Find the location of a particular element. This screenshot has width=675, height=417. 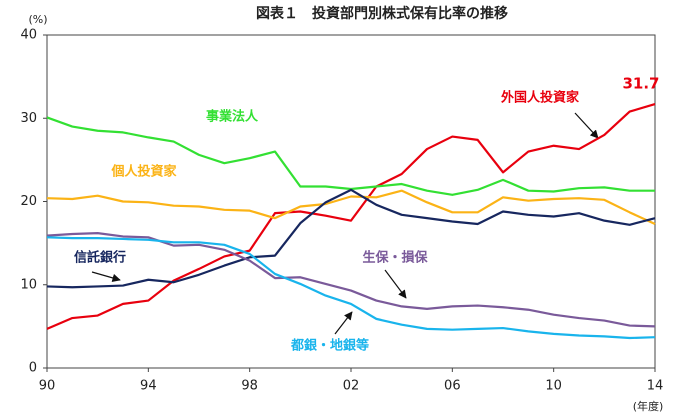

series-label: 信託銀行 is located at coordinates (100, 258).